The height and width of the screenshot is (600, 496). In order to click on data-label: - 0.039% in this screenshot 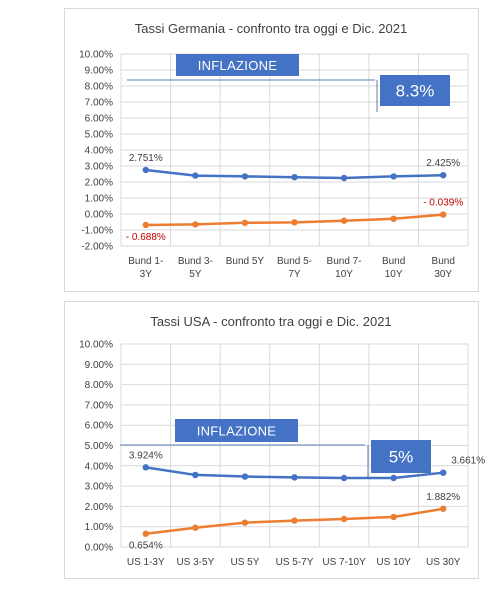, I will do `click(443, 203)`.